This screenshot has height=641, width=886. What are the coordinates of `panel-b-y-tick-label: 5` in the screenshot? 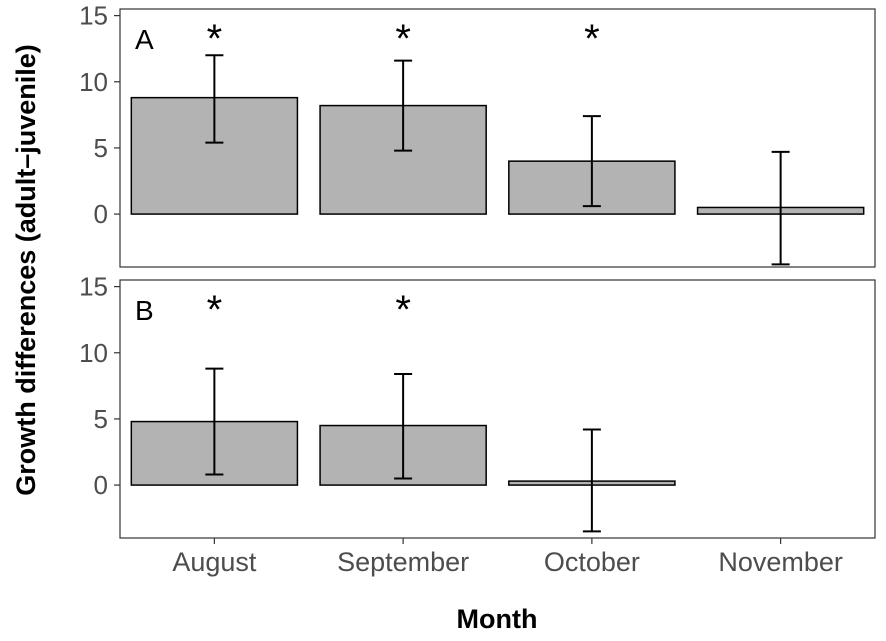 It's located at (101, 419).